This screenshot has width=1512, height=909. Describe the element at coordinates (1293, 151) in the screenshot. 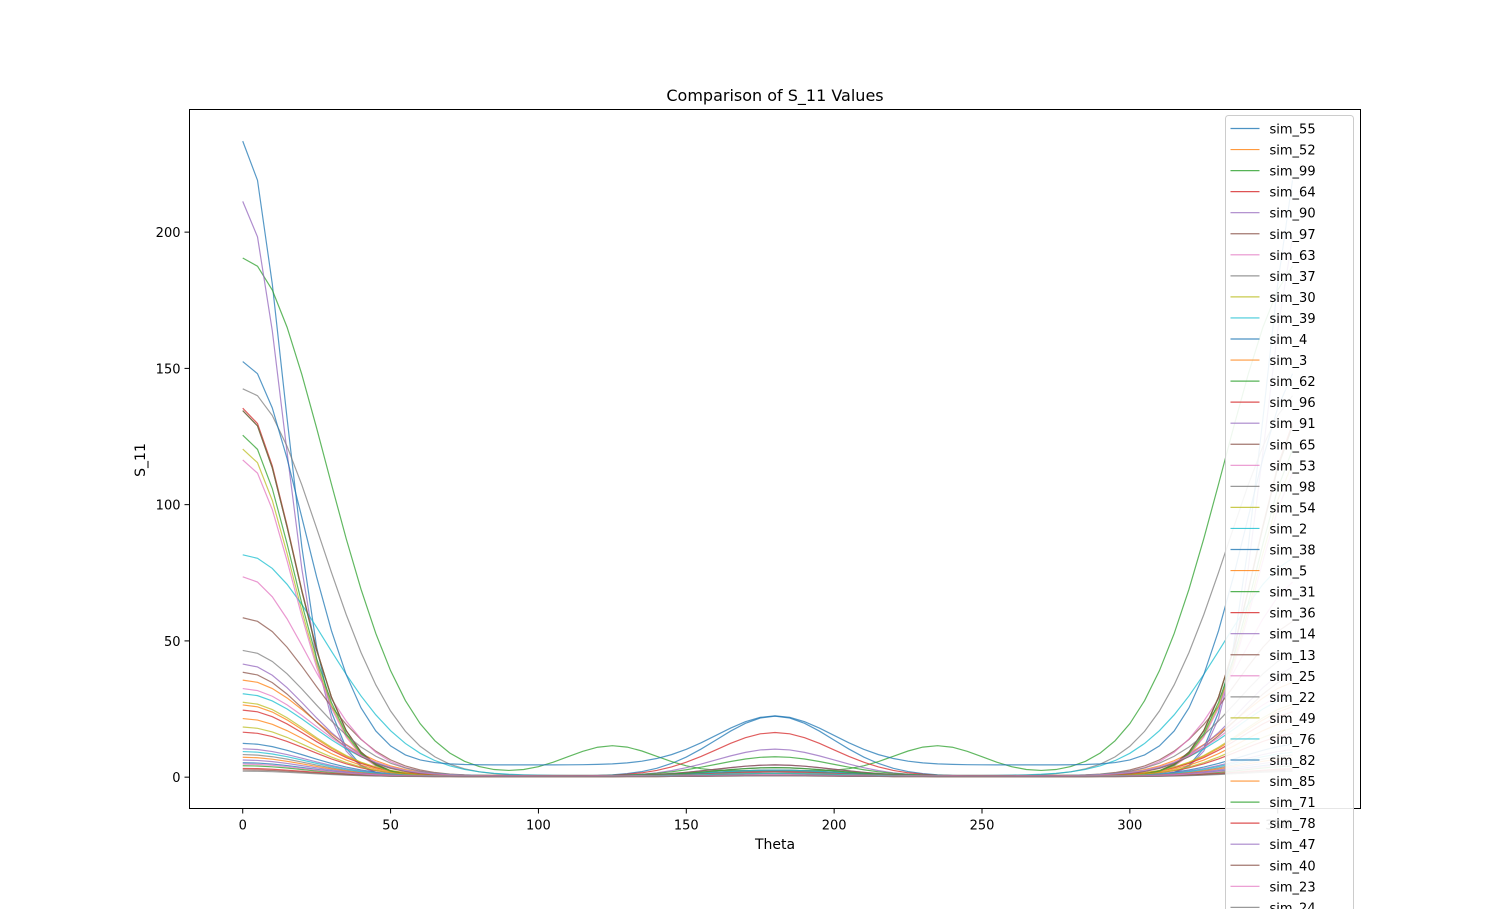

I see `legend-entry: sim_52` at that location.